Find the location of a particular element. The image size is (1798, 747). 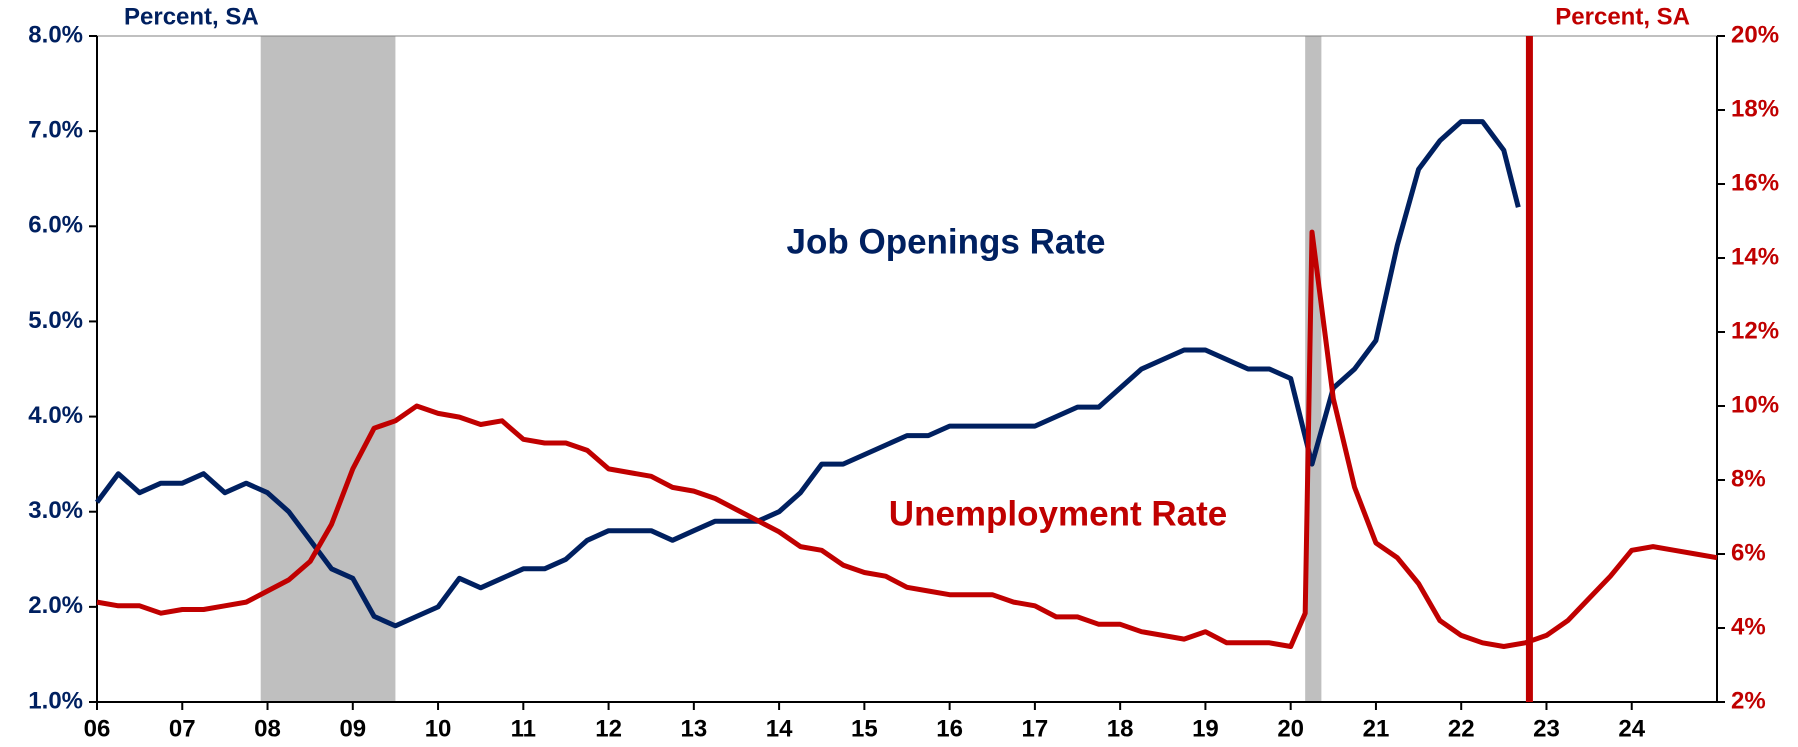

x-tick-label: 24 is located at coordinates (1631, 728).